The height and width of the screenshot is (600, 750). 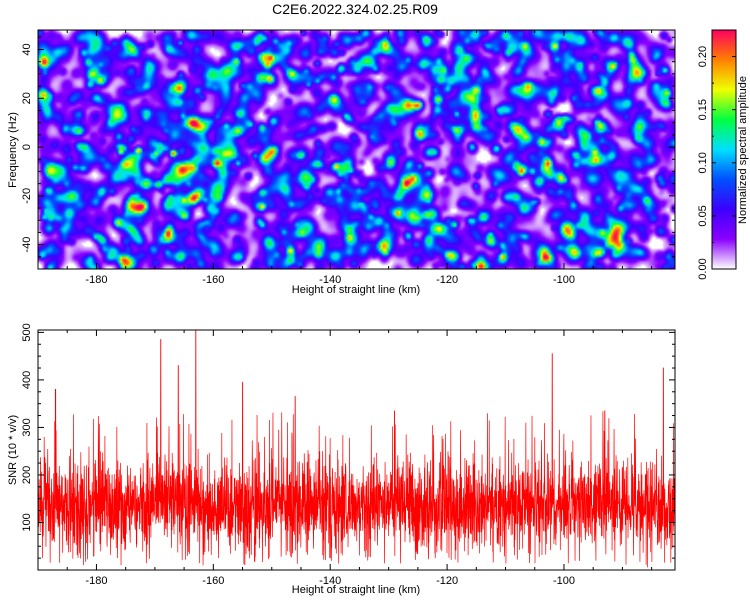 I want to click on snr-x-label: Height of straight line (km), so click(x=356, y=590).